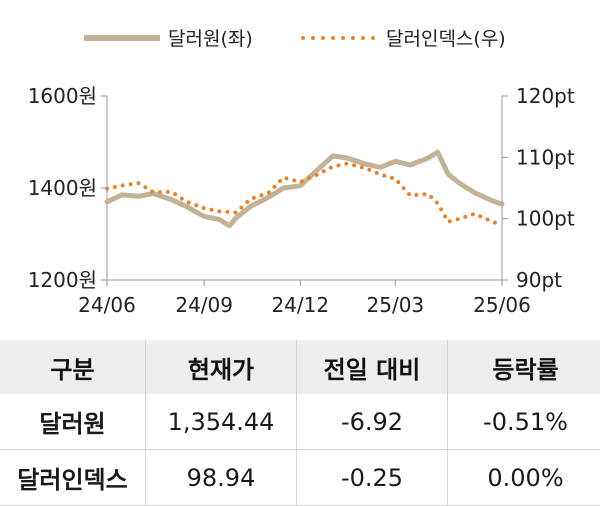  Describe the element at coordinates (73, 422) in the screenshot. I see `row-label: 달러원` at that location.